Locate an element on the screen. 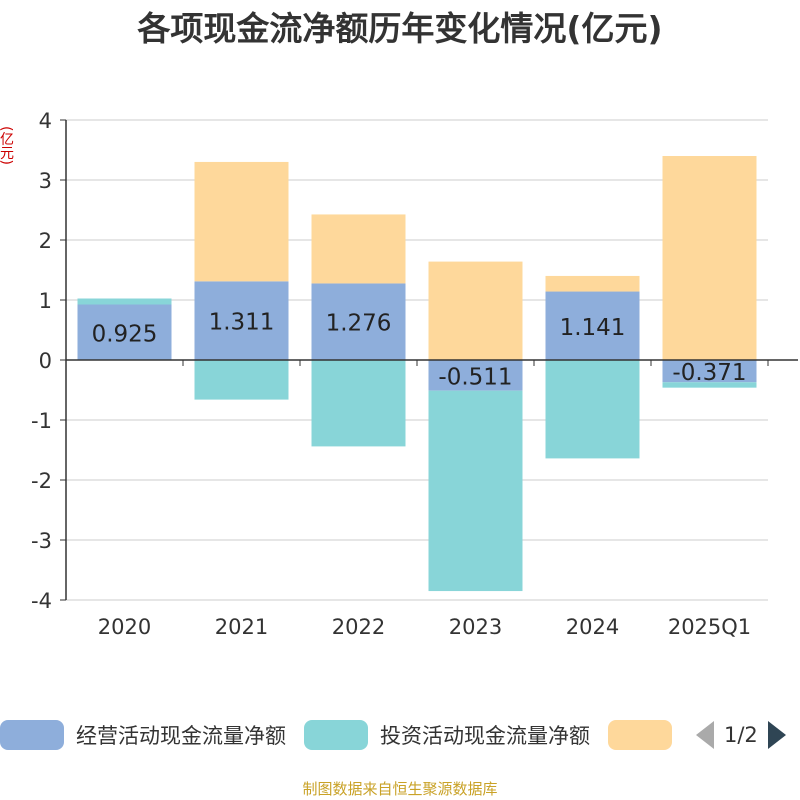  y-tick-label: -3 is located at coordinates (41, 541).